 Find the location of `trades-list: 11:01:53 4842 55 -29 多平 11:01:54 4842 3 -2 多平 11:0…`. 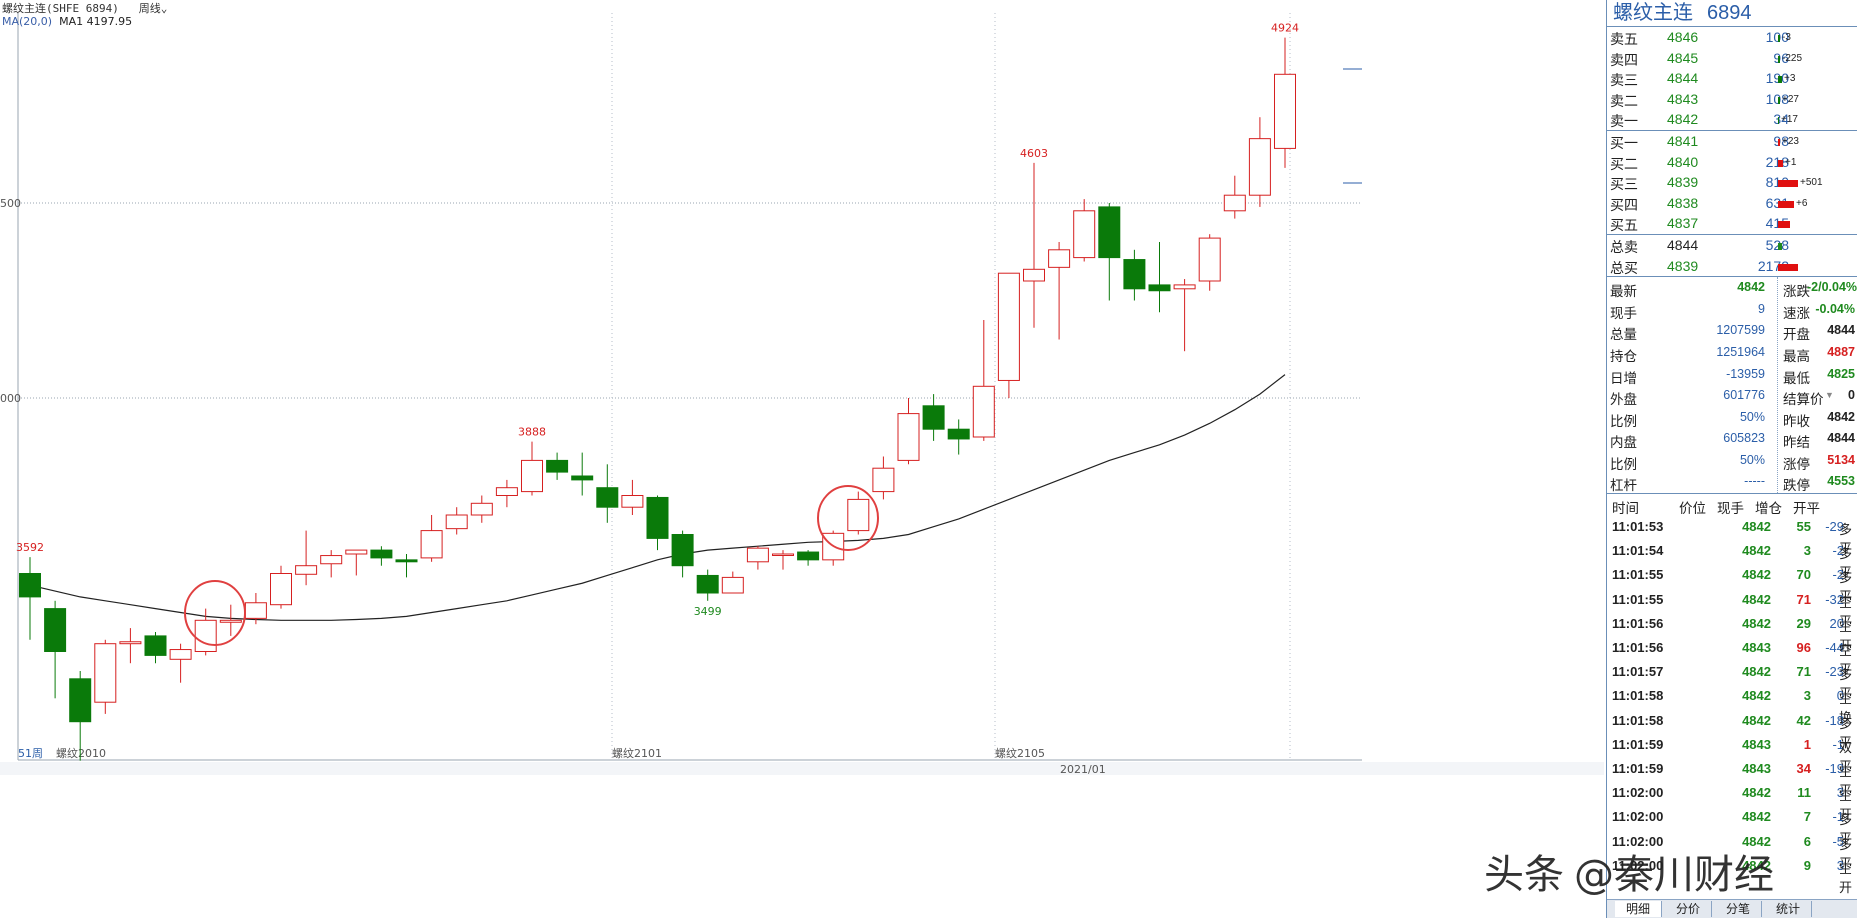

trades-list: 11:01:53 4842 55 -29 多平 11:01:54 4842 3 -2 多平 11:0… is located at coordinates (1732, 705).